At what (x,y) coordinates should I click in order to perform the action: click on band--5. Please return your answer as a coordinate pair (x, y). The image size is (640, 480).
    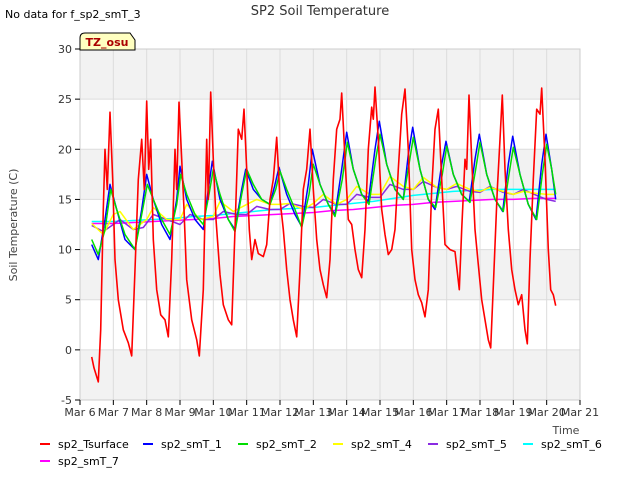
    Looking at the image, I should click on (330, 374).